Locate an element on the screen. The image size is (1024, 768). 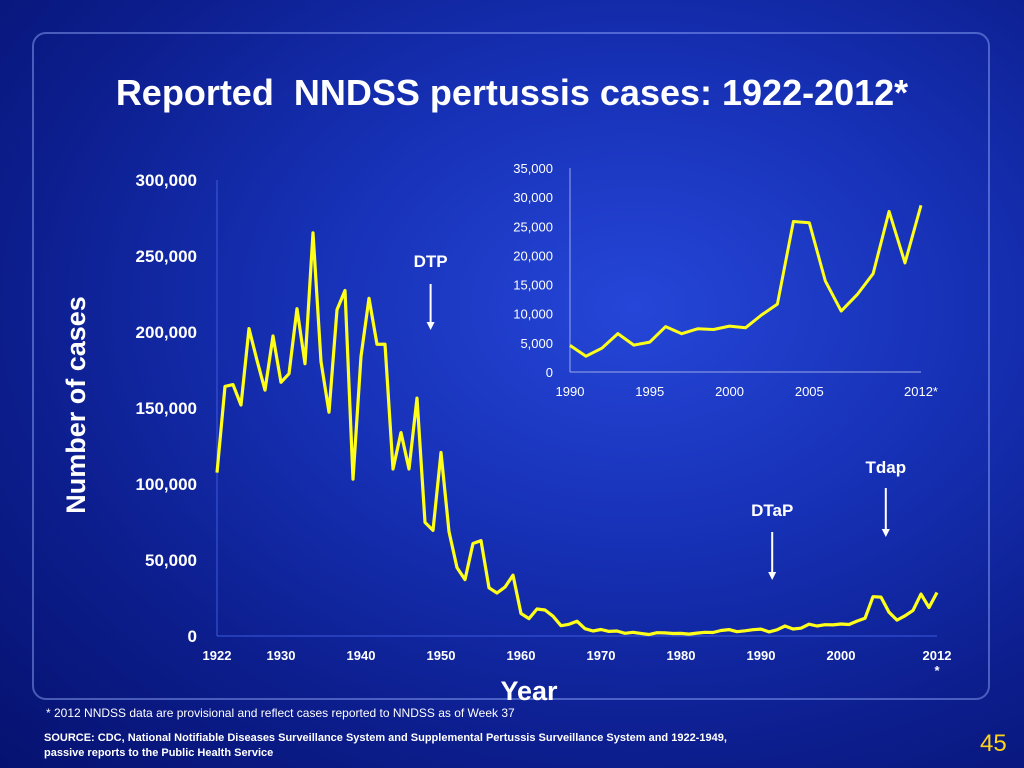
inset-y-tick-label: 35,000 is located at coordinates (533, 168).